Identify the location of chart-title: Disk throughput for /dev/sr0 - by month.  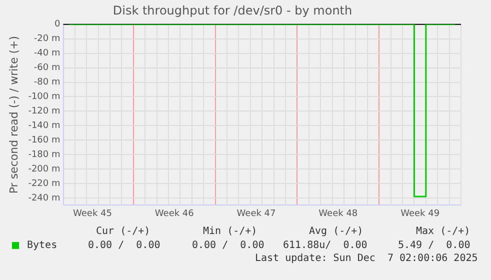
(232, 10).